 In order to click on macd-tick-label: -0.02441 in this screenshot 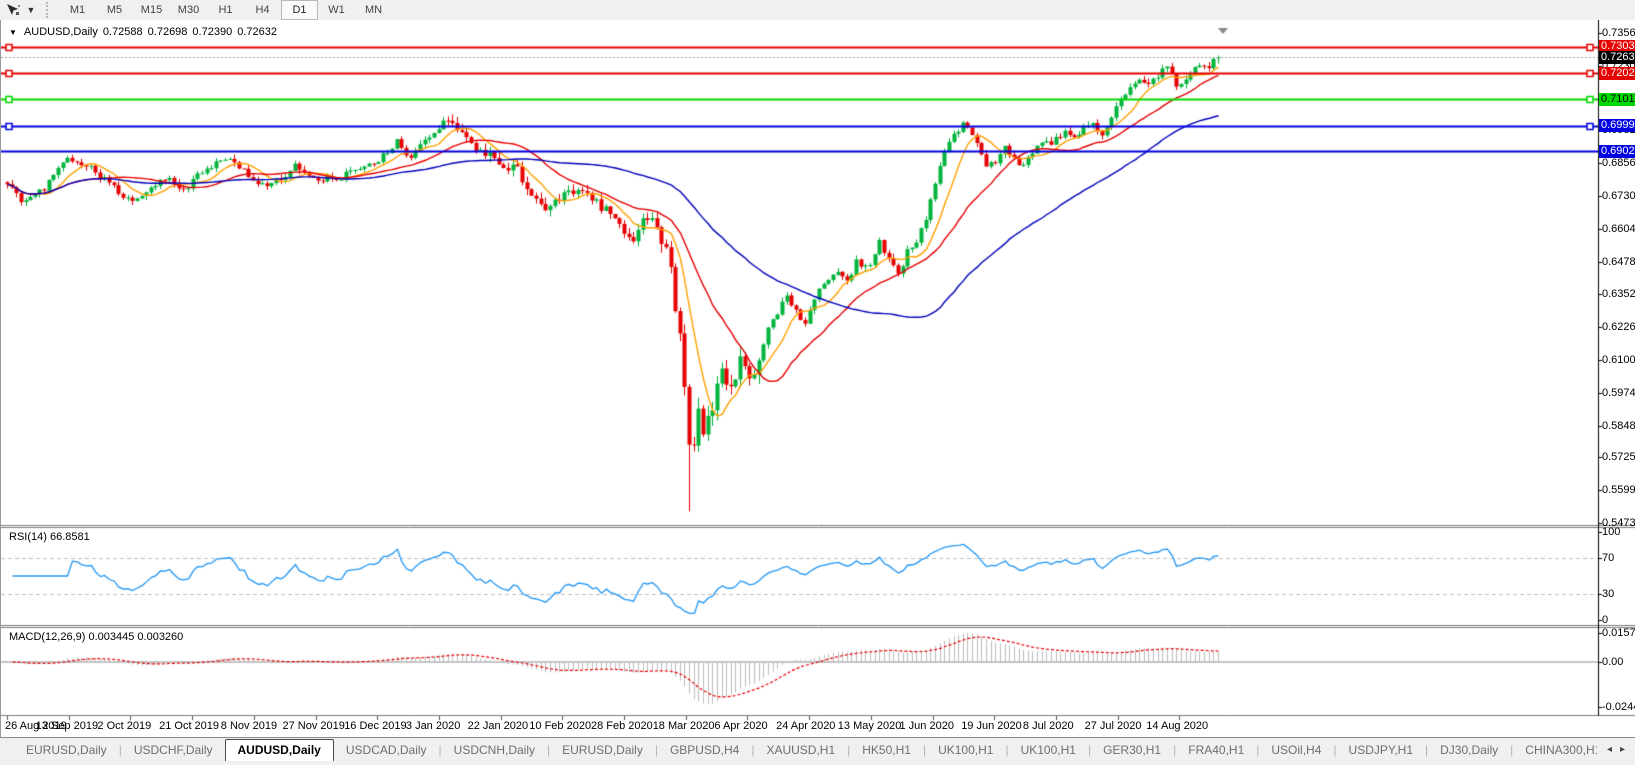, I will do `click(1618, 706)`.